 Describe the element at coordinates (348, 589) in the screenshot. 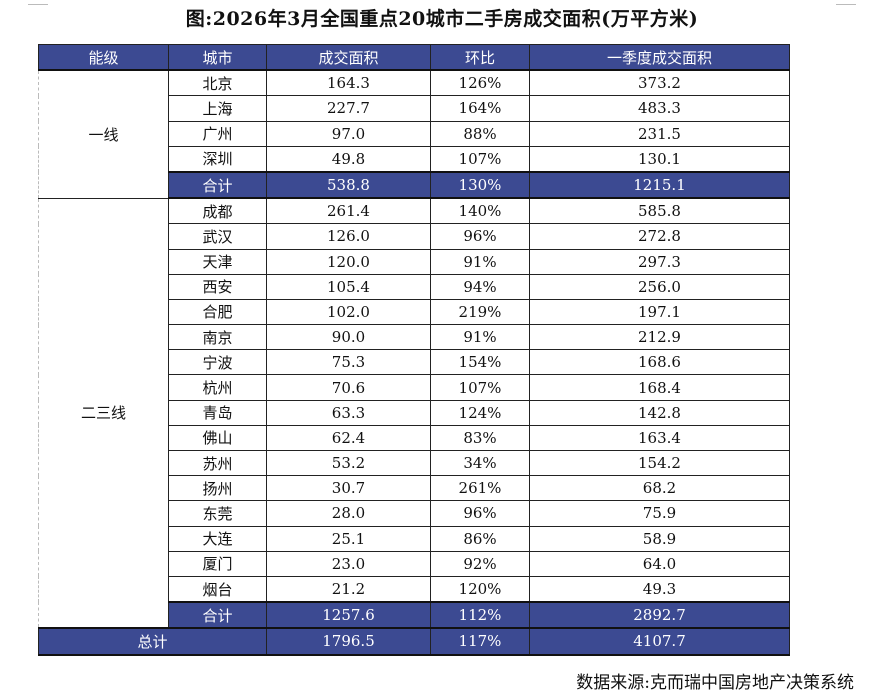

I see `area-cell: 21.2` at that location.